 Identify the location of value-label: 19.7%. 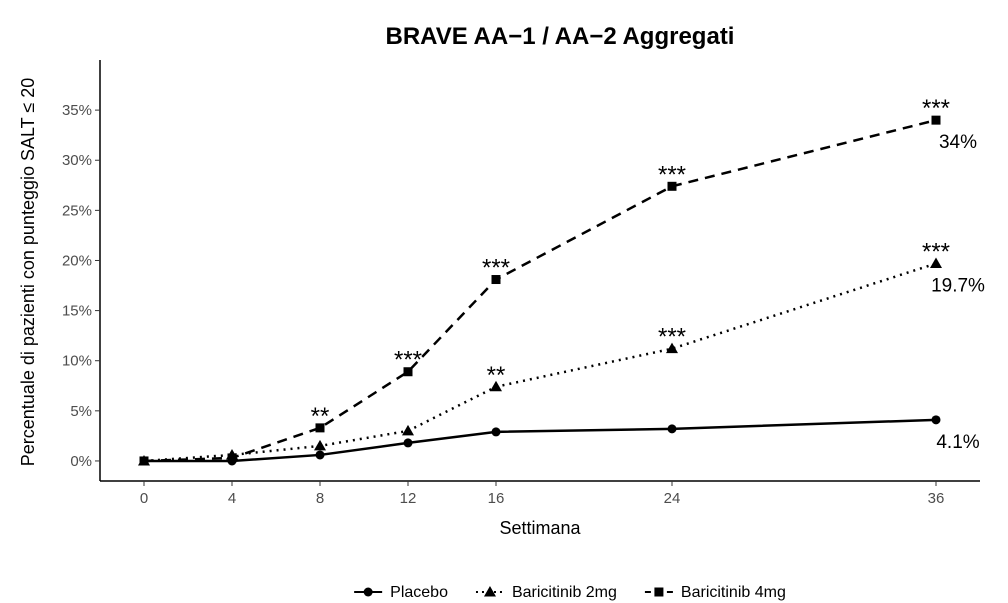
(958, 285).